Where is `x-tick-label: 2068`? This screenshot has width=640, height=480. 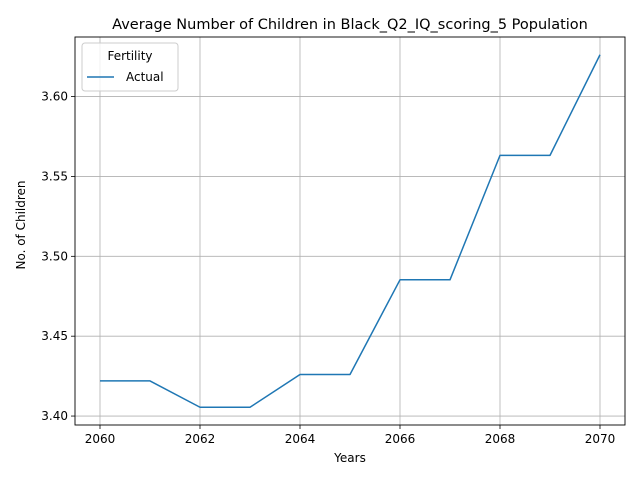
x-tick-label: 2068 is located at coordinates (500, 439).